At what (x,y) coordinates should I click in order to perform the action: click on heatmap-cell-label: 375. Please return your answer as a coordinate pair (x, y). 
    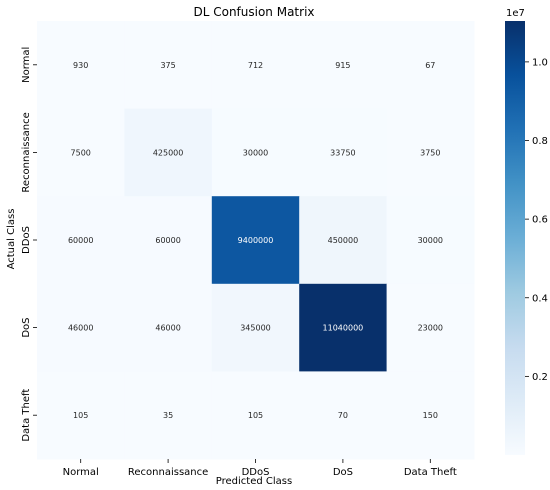
    Looking at the image, I should click on (167, 65).